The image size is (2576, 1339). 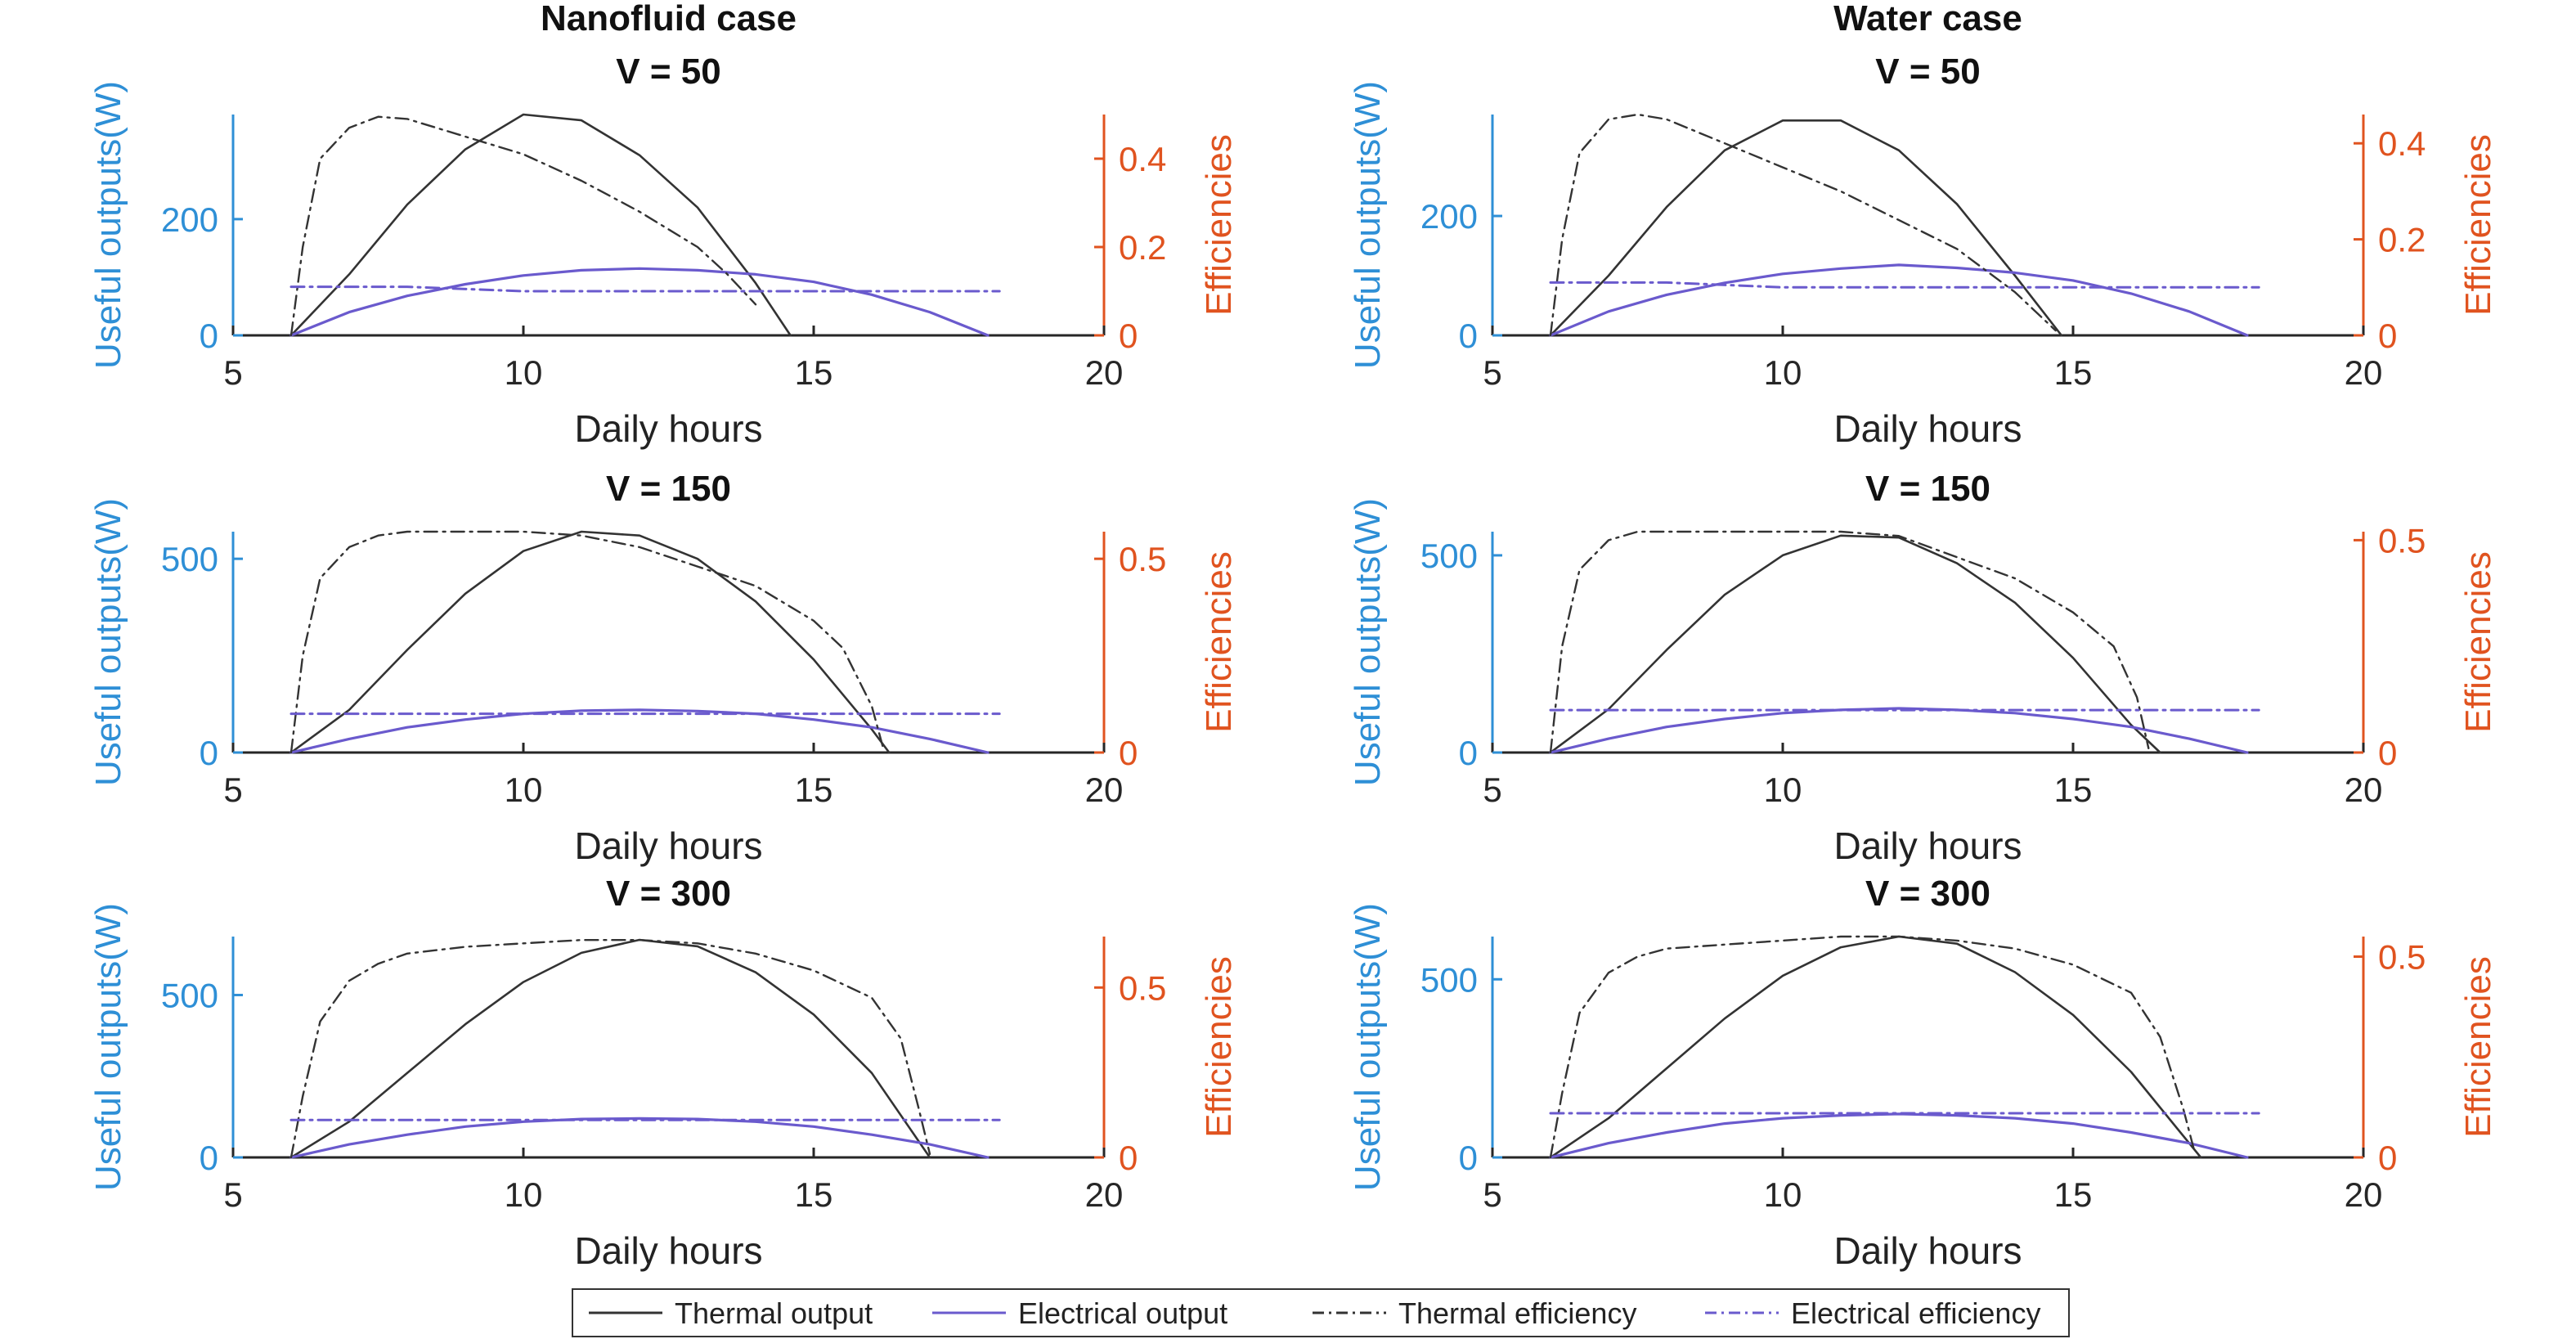 What do you see at coordinates (1142, 159) in the screenshot?
I see `right-y-tick-label: 0.4` at bounding box center [1142, 159].